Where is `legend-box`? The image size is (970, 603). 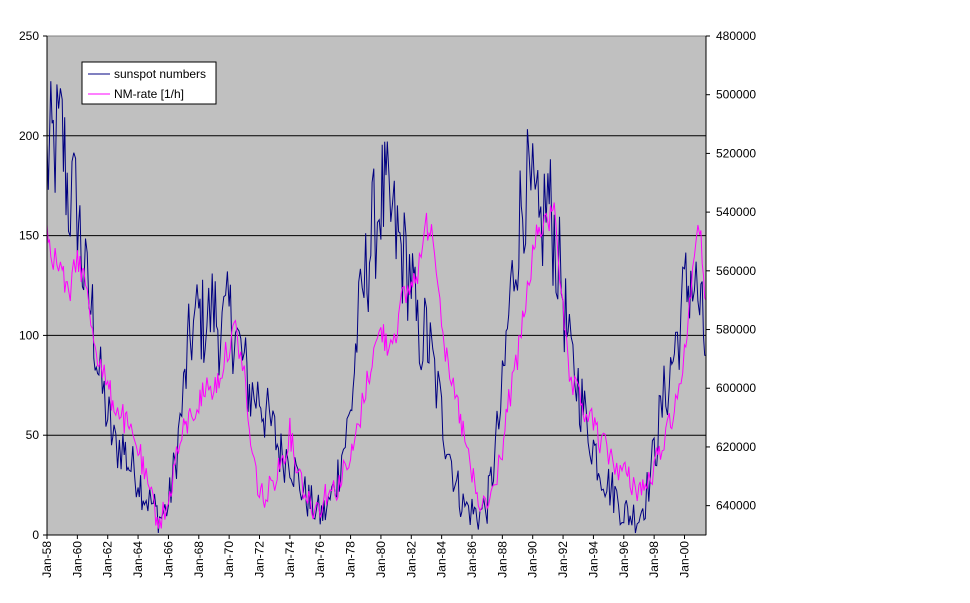 legend-box is located at coordinates (149, 83).